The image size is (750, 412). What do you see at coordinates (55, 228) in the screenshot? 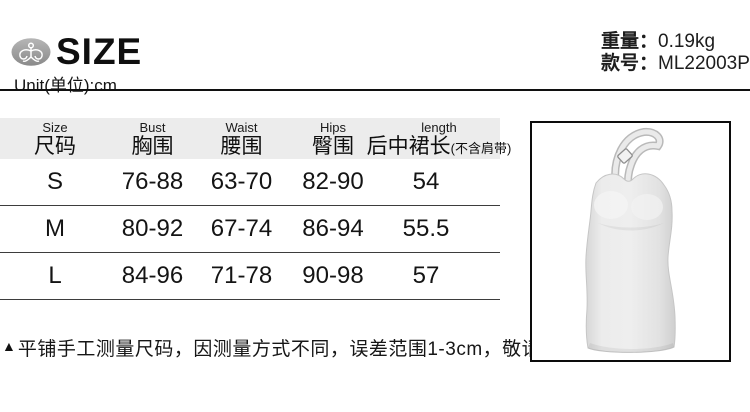
I see `cell-size: M` at bounding box center [55, 228].